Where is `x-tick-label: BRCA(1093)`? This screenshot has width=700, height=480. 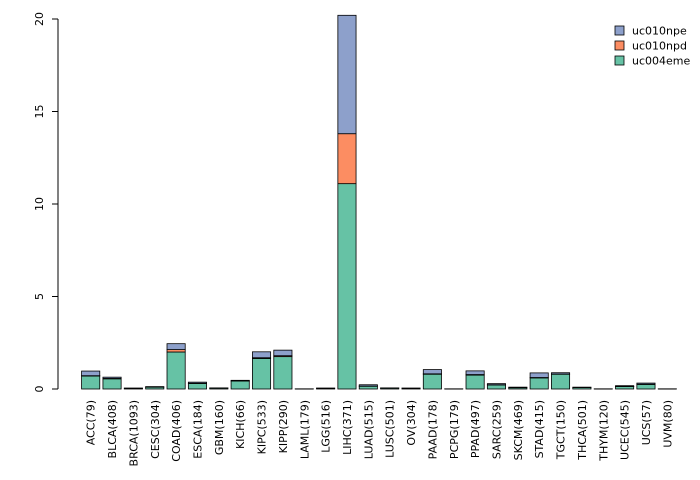 x-tick-label: BRCA(1093) is located at coordinates (133, 433).